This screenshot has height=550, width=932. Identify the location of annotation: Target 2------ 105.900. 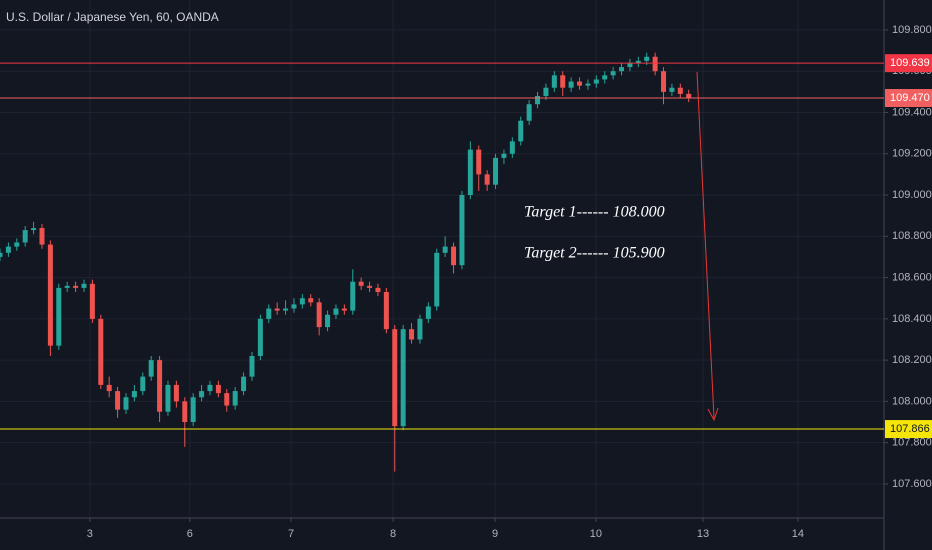
(594, 253).